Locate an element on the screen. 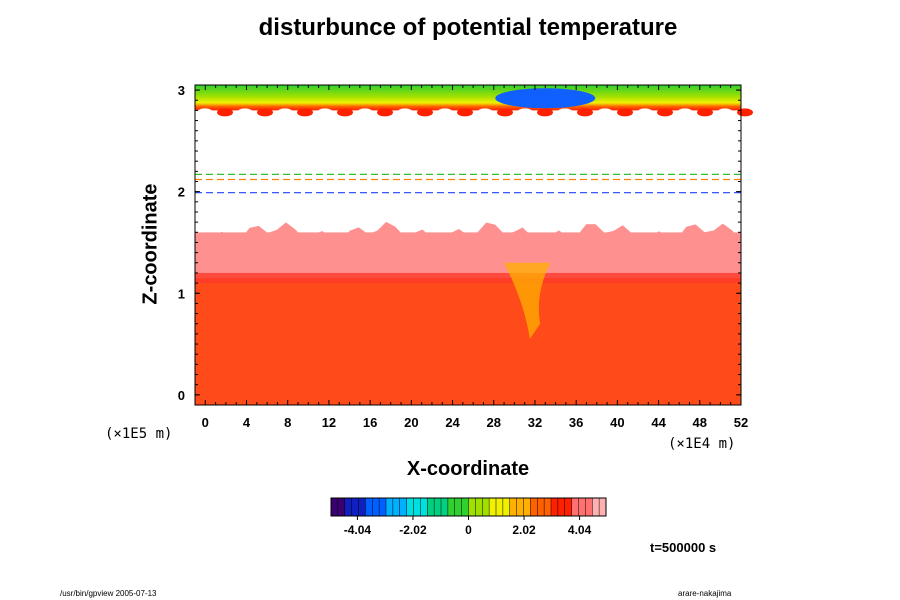 This screenshot has width=900, height=600. upper-blue-feature is located at coordinates (545, 98).